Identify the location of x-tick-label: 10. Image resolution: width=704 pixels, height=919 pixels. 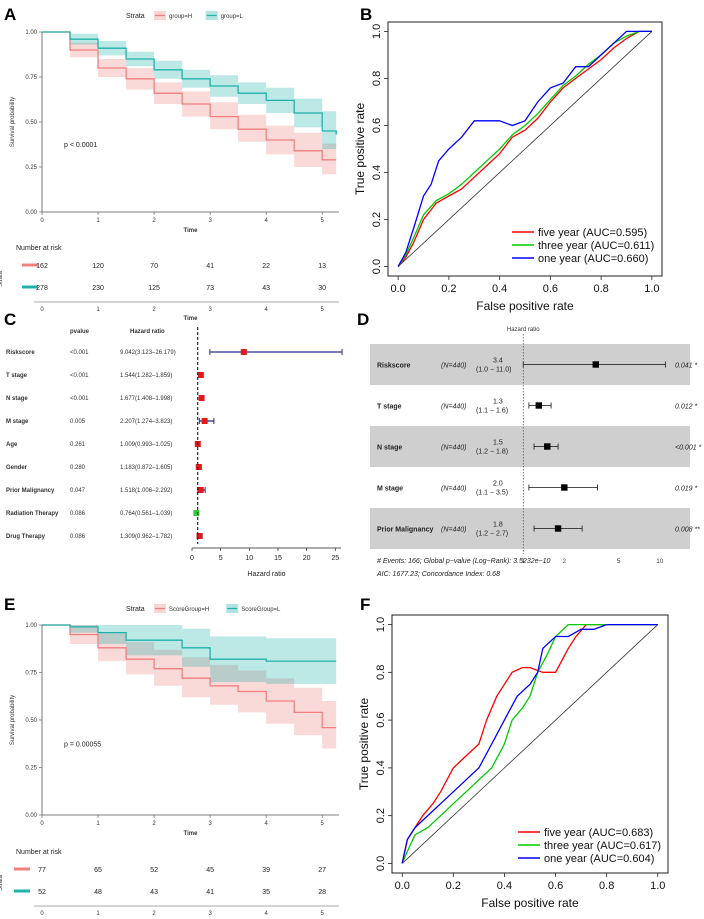
(249, 558).